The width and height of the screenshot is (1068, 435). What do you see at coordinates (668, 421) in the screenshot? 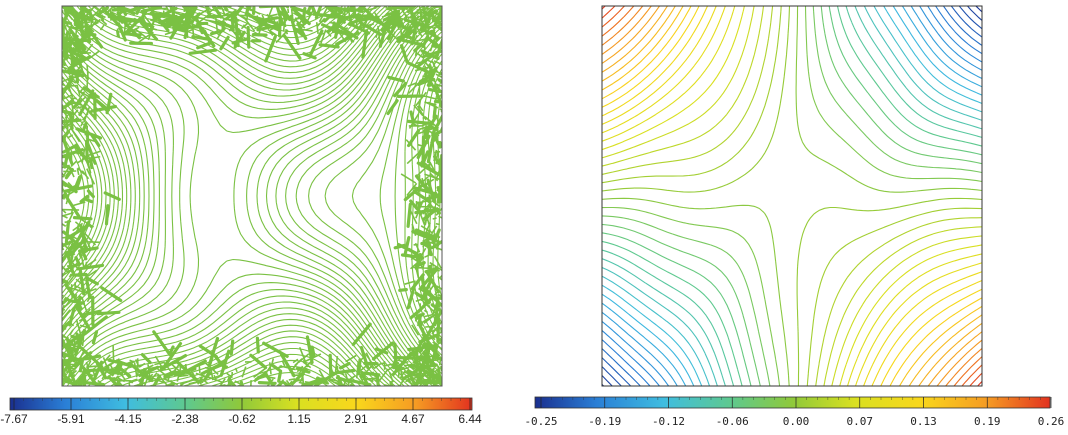
I see `colorbar-tick-label: -0.12` at bounding box center [668, 421].